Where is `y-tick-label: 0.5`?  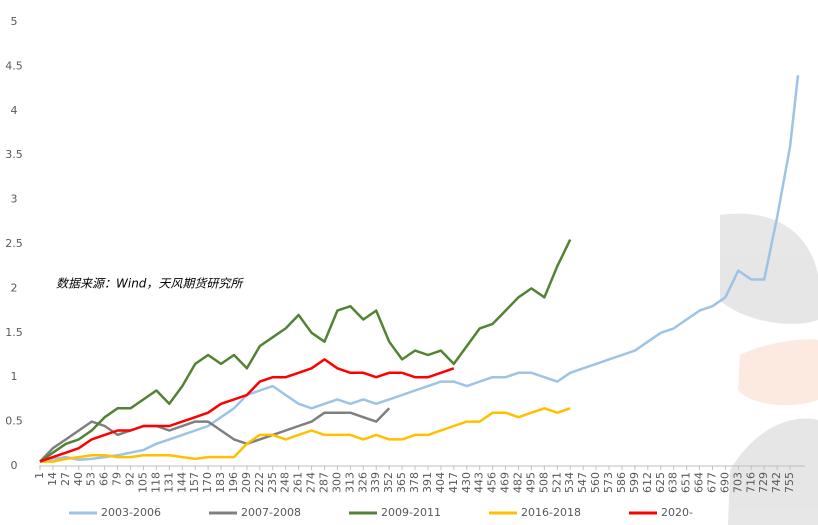
y-tick-label: 0.5 is located at coordinates (14, 421).